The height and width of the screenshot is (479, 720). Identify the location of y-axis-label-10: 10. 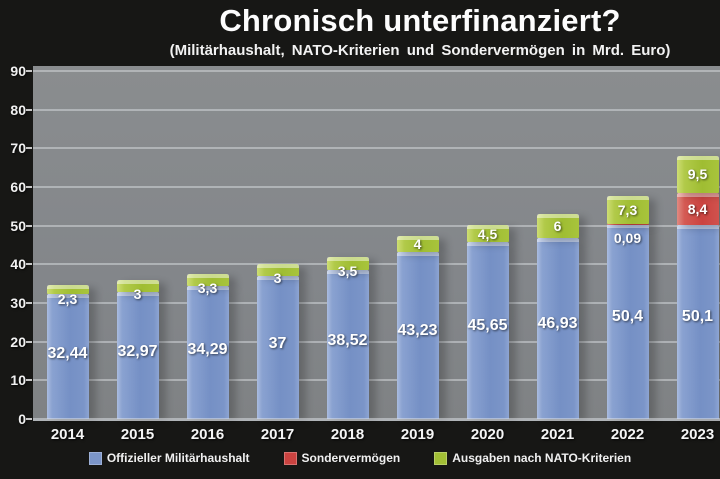
(18, 380).